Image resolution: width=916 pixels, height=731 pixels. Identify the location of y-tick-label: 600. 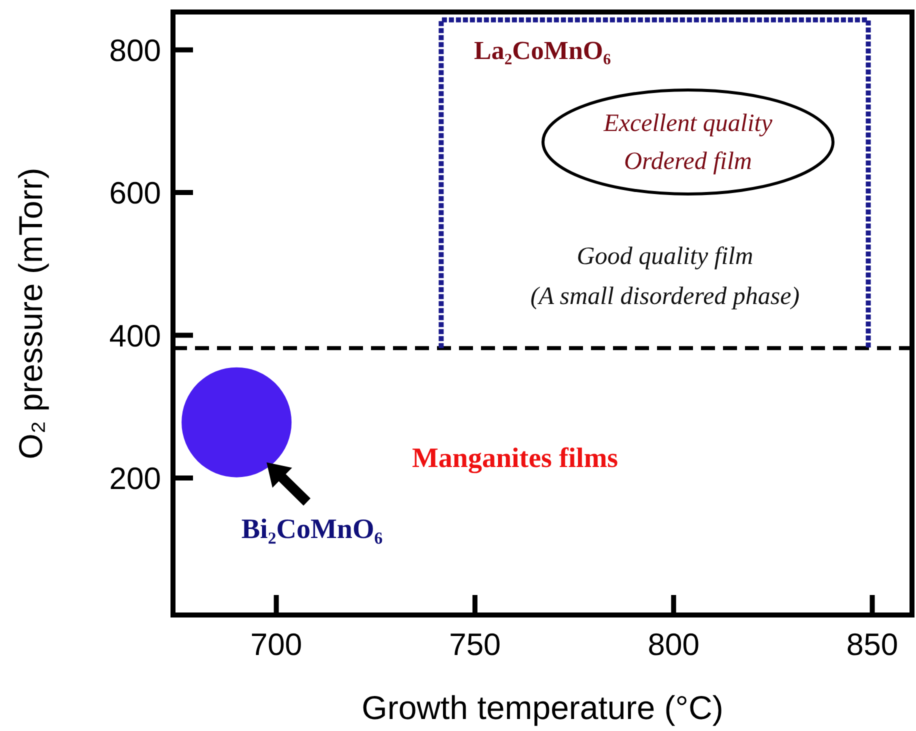
(135, 193).